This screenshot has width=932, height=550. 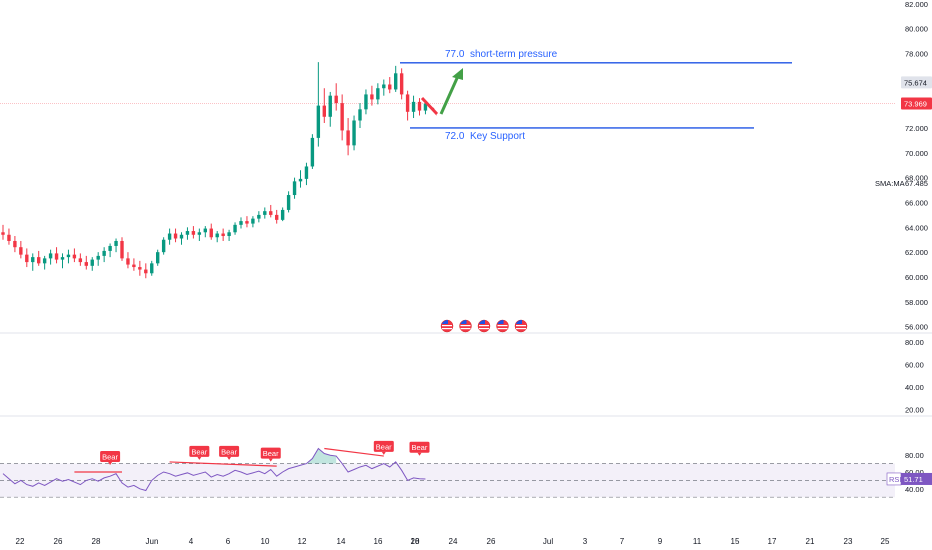 I want to click on x-tick-label: Jul, so click(x=548, y=541).